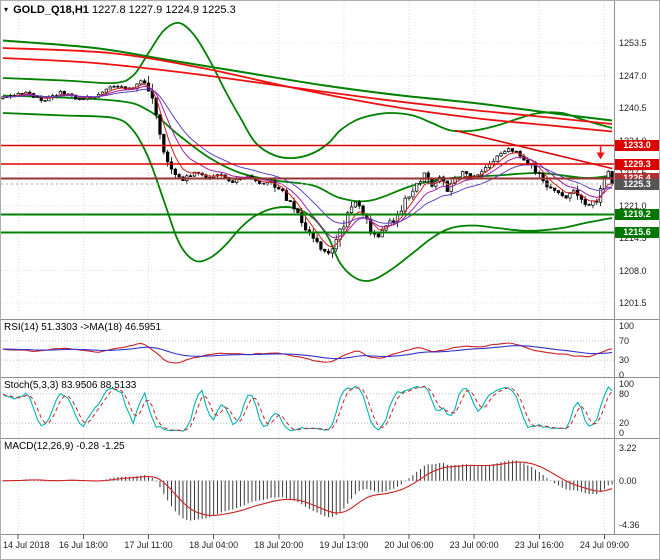 The image size is (660, 560). I want to click on ohlc-values: 1227.8 1227.9 1224.9 1225.3, so click(163, 10).